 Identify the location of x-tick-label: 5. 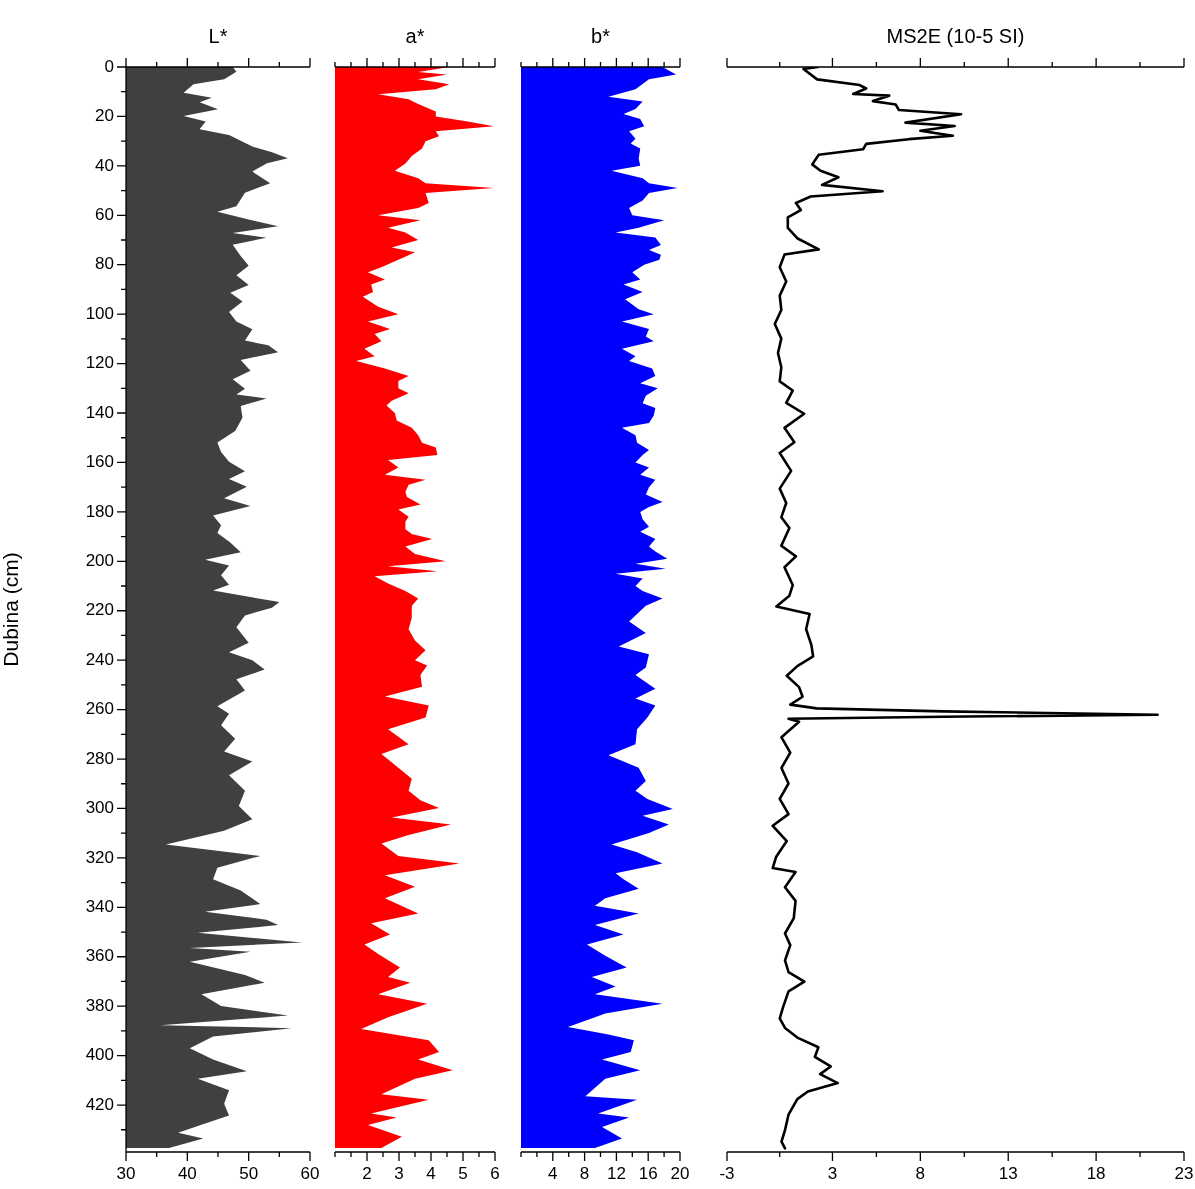
(463, 1173).